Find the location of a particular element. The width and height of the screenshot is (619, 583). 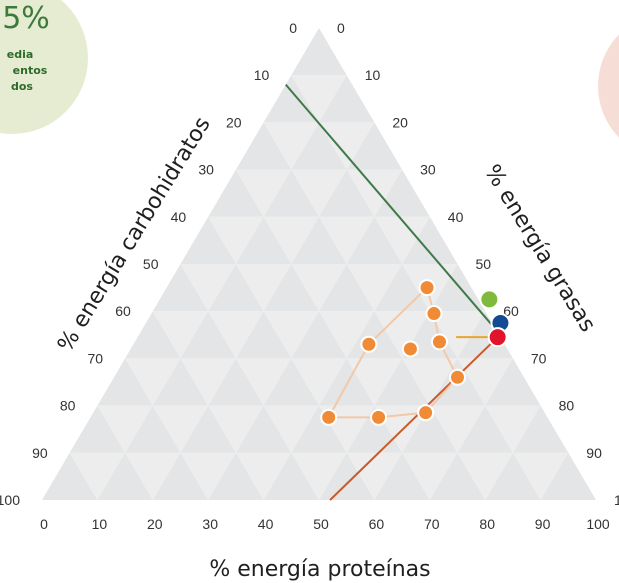

right-badge-circle is located at coordinates (608, 86).